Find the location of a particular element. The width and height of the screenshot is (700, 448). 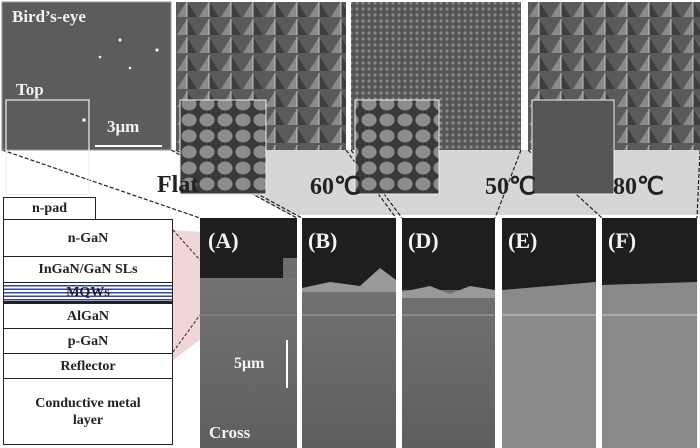

condition-60c: 60℃ is located at coordinates (335, 187).